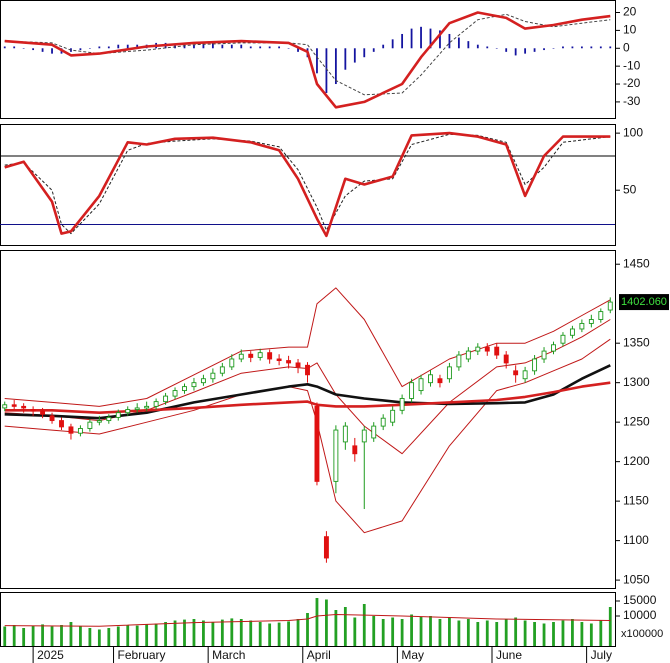 Image resolution: width=670 pixels, height=663 pixels. What do you see at coordinates (601, 655) in the screenshot?
I see `x-tick-label: July` at bounding box center [601, 655].